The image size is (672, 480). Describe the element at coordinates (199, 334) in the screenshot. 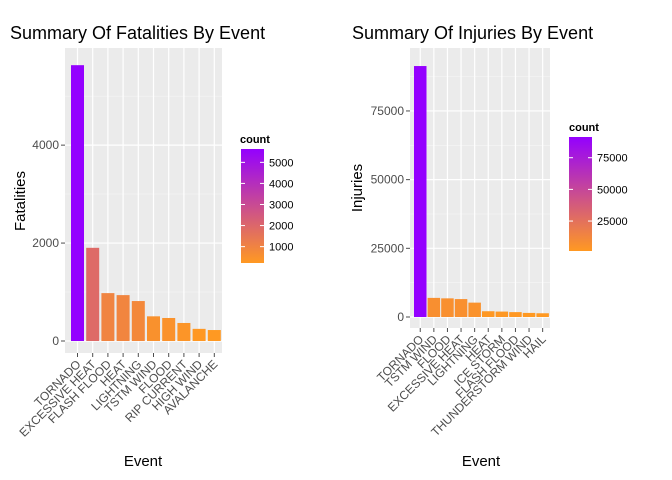

I see `fatalities-bar-high-wind` at that location.